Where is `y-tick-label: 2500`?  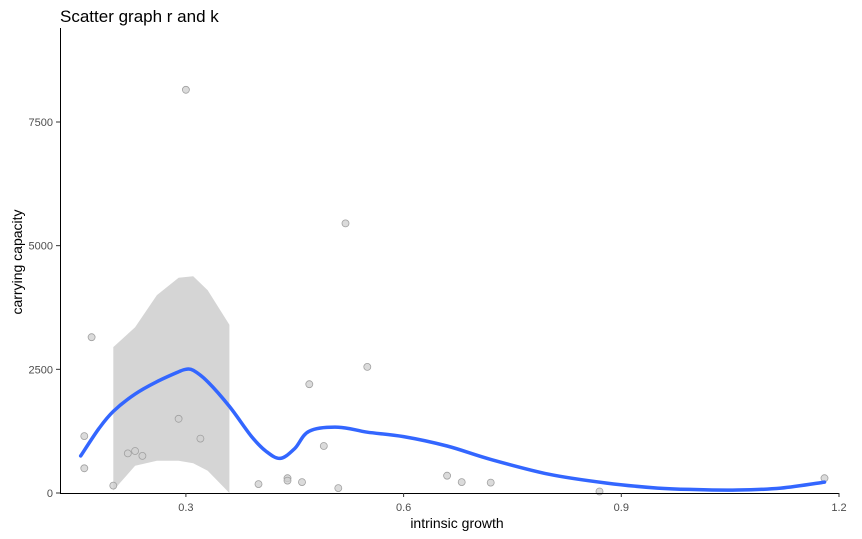 y-tick-label: 2500 is located at coordinates (41, 370).